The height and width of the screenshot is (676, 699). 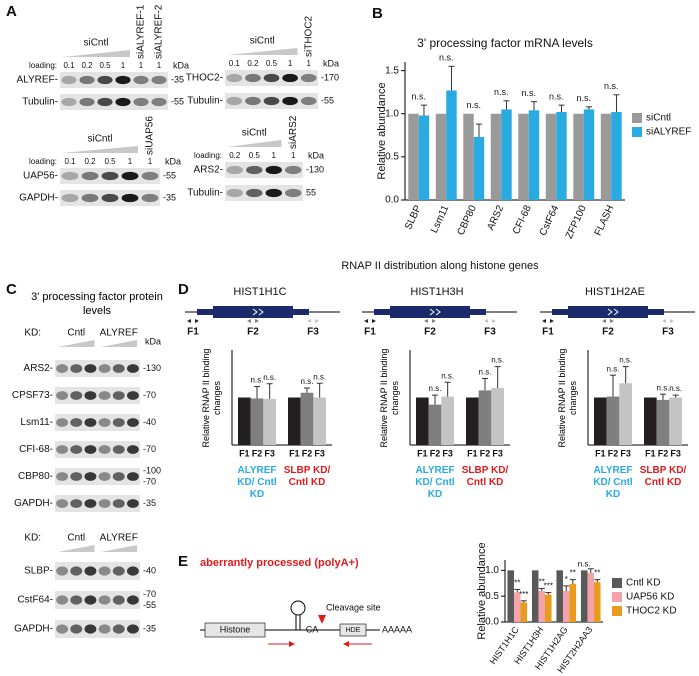 What do you see at coordinates (486, 321) in the screenshot?
I see `primer` at bounding box center [486, 321].